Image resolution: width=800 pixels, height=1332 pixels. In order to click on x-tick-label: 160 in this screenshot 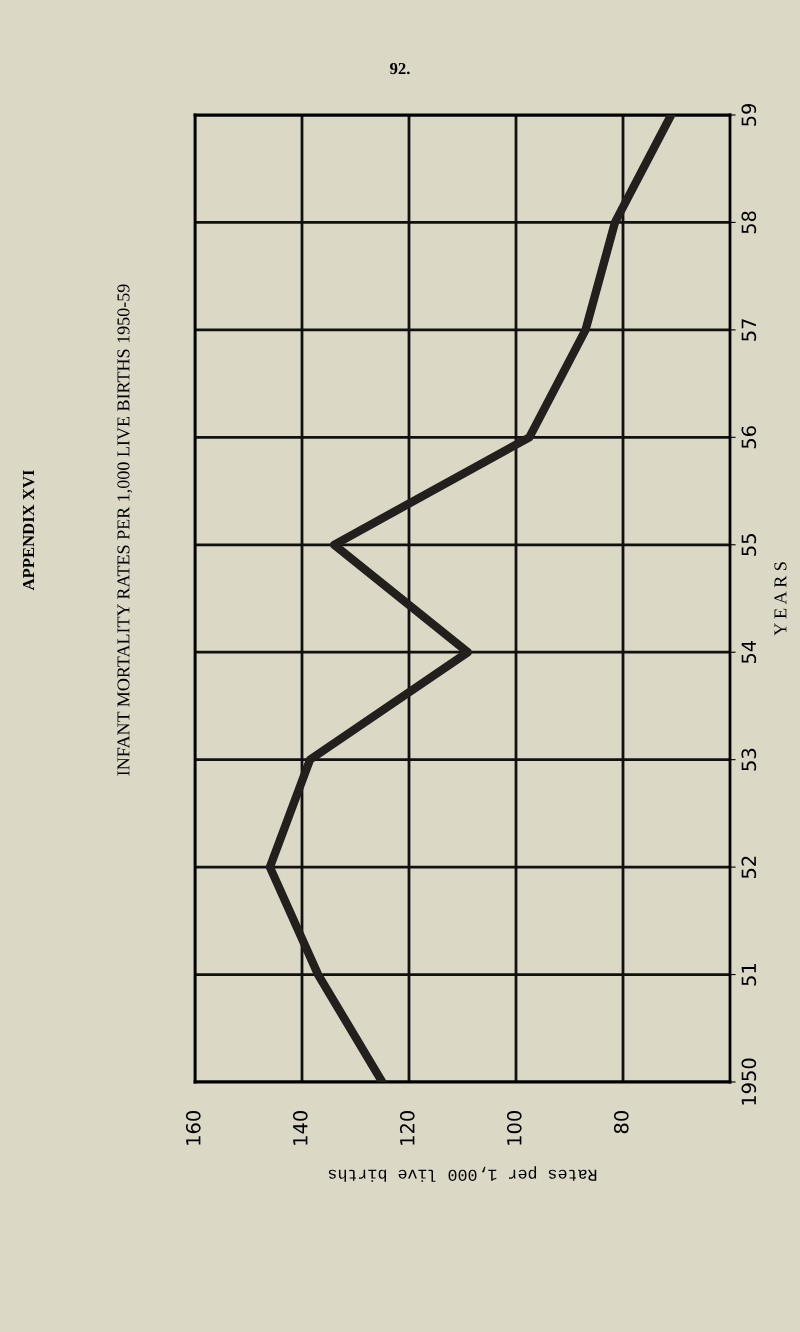, I will do `click(193, 1128)`.